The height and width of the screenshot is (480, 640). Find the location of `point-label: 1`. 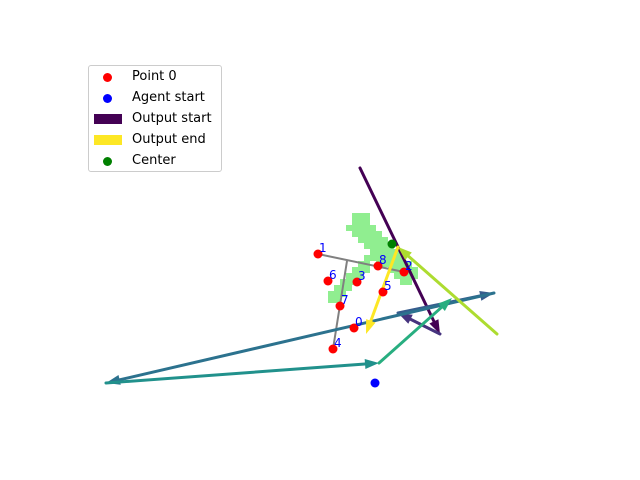

point-label: 1 is located at coordinates (323, 248).